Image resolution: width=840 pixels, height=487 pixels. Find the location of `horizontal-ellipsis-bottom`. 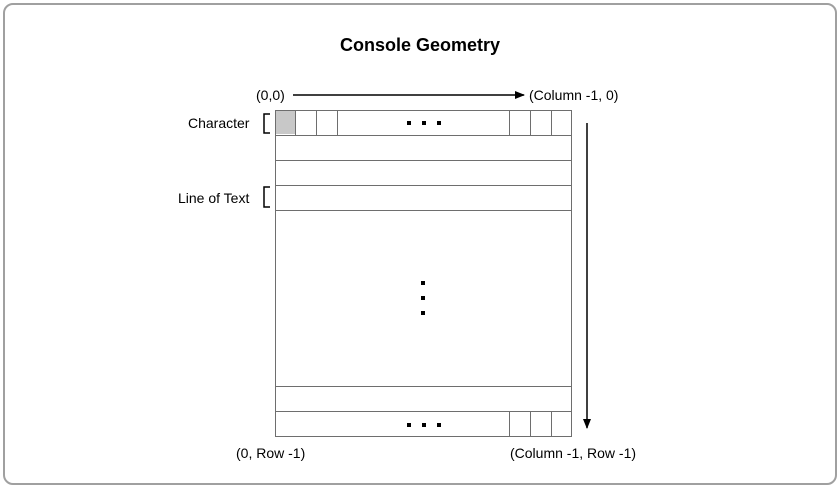

horizontal-ellipsis-bottom is located at coordinates (424, 425).